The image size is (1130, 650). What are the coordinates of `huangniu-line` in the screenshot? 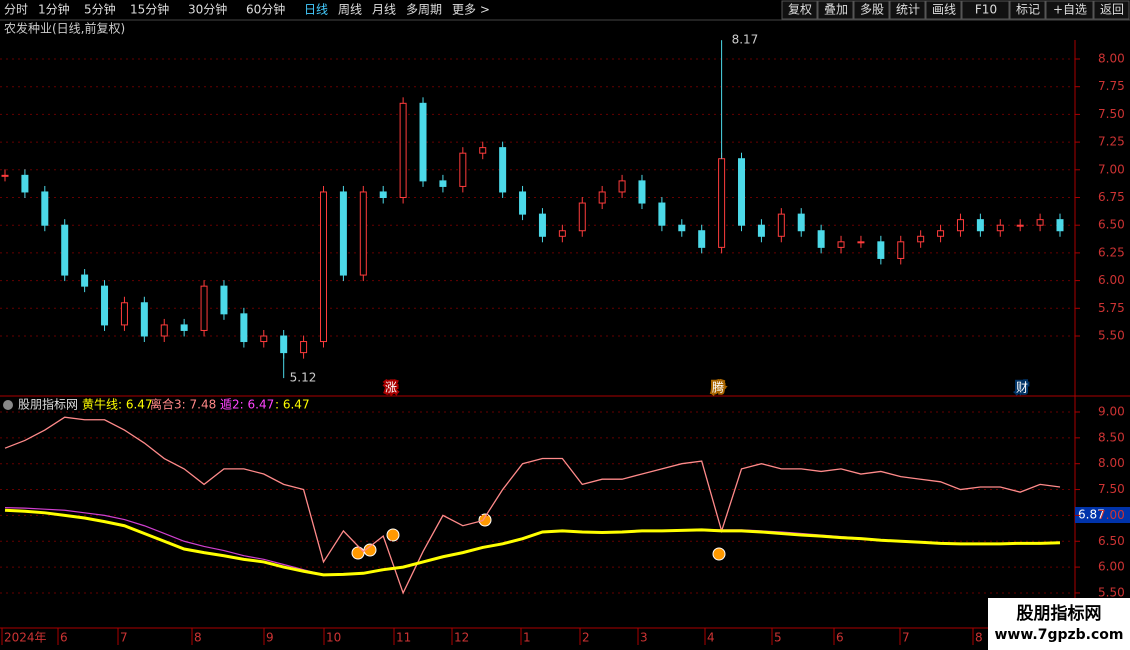 It's located at (532, 542).